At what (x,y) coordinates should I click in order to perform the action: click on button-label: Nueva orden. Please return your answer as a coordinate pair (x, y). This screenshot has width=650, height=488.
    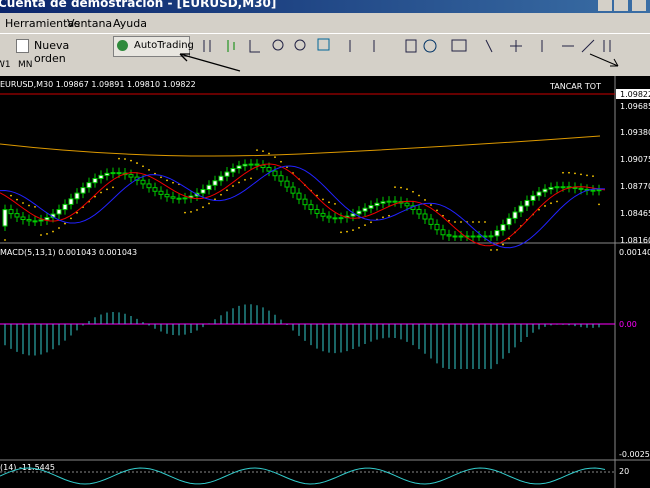
    Looking at the image, I should click on (52, 52).